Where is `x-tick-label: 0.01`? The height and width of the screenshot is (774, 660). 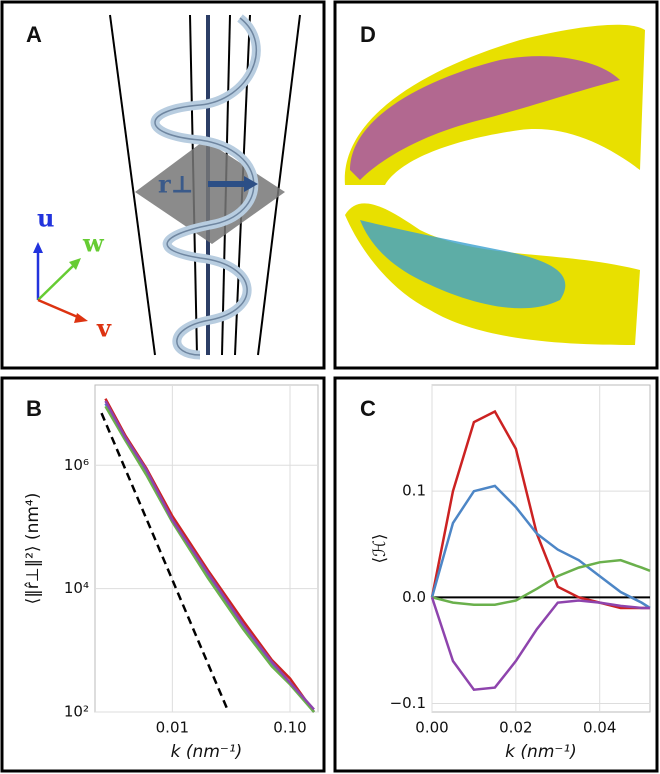
x-tick-label: 0.01 is located at coordinates (172, 728).